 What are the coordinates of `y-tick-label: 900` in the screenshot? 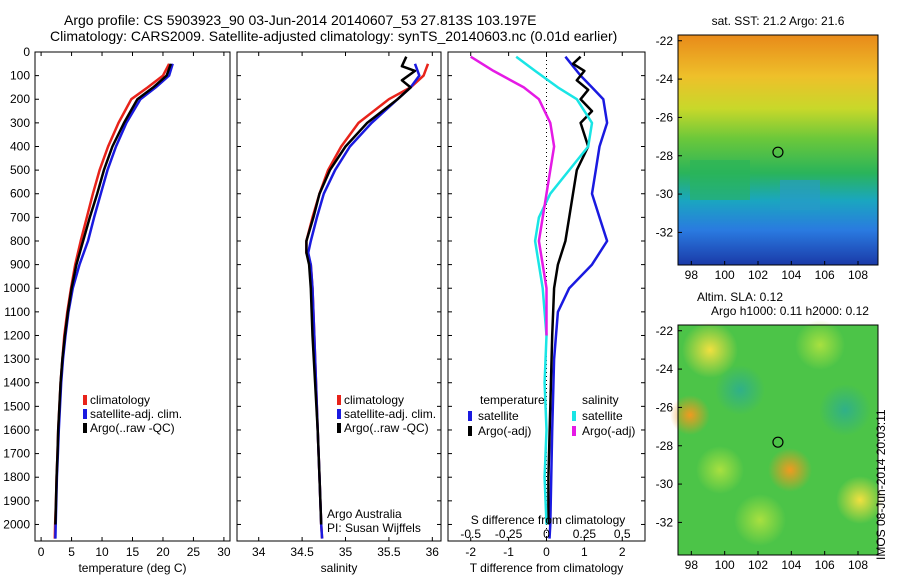 It's located at (20, 265).